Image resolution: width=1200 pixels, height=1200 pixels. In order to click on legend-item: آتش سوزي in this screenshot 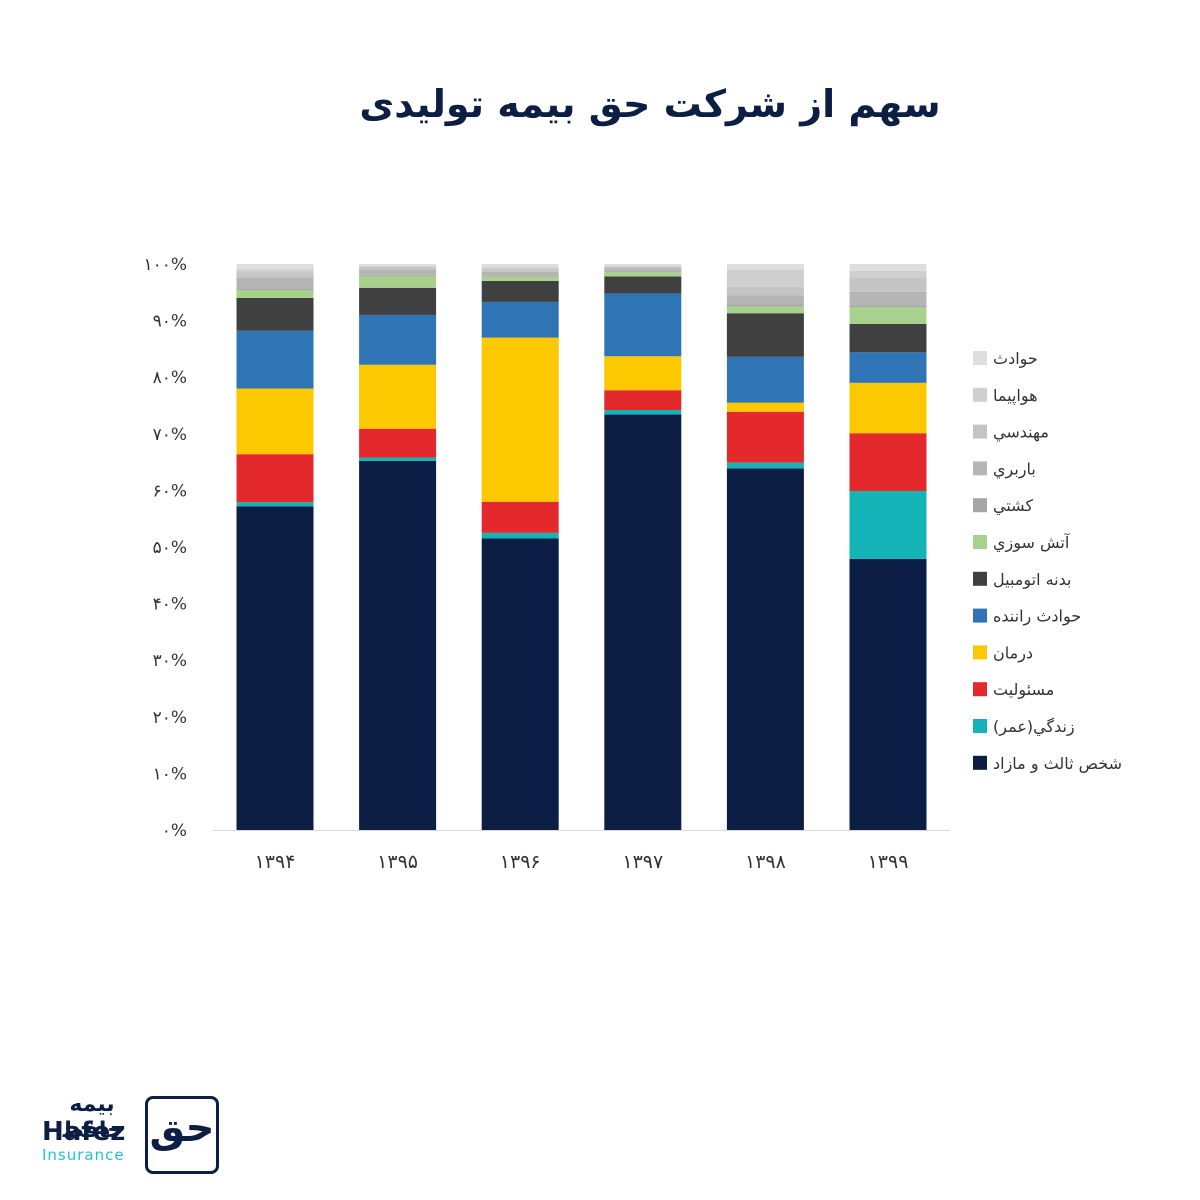, I will do `click(1022, 543)`.